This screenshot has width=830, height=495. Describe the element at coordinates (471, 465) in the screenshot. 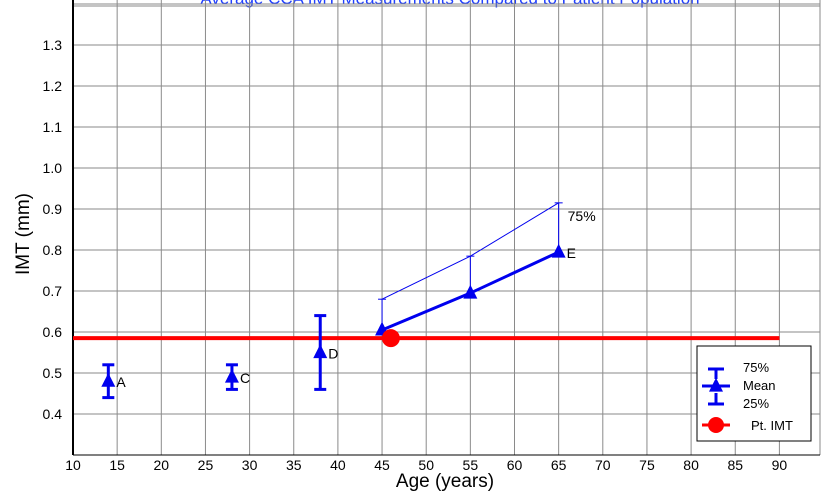

I see `x-tick-label: 55` at that location.